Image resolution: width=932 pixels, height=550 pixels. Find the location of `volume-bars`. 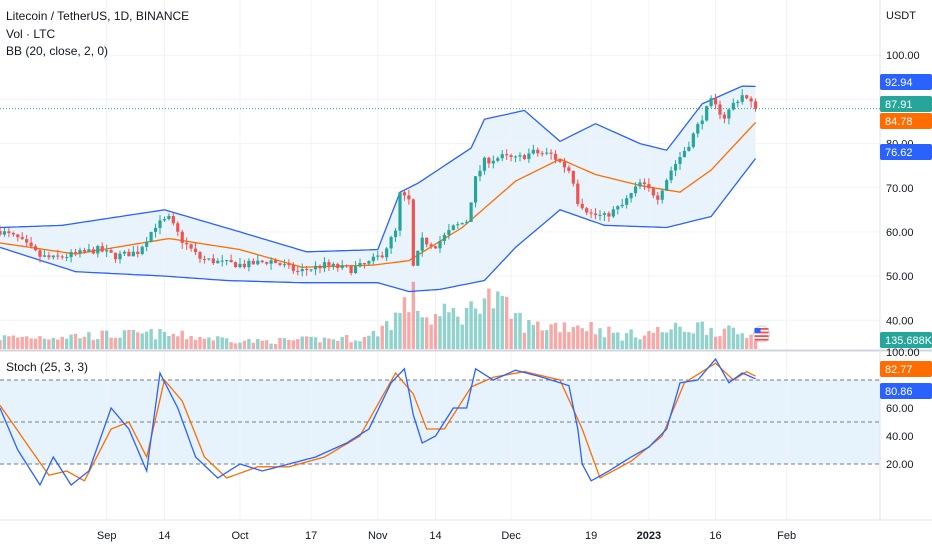

volume-bars is located at coordinates (379, 315).